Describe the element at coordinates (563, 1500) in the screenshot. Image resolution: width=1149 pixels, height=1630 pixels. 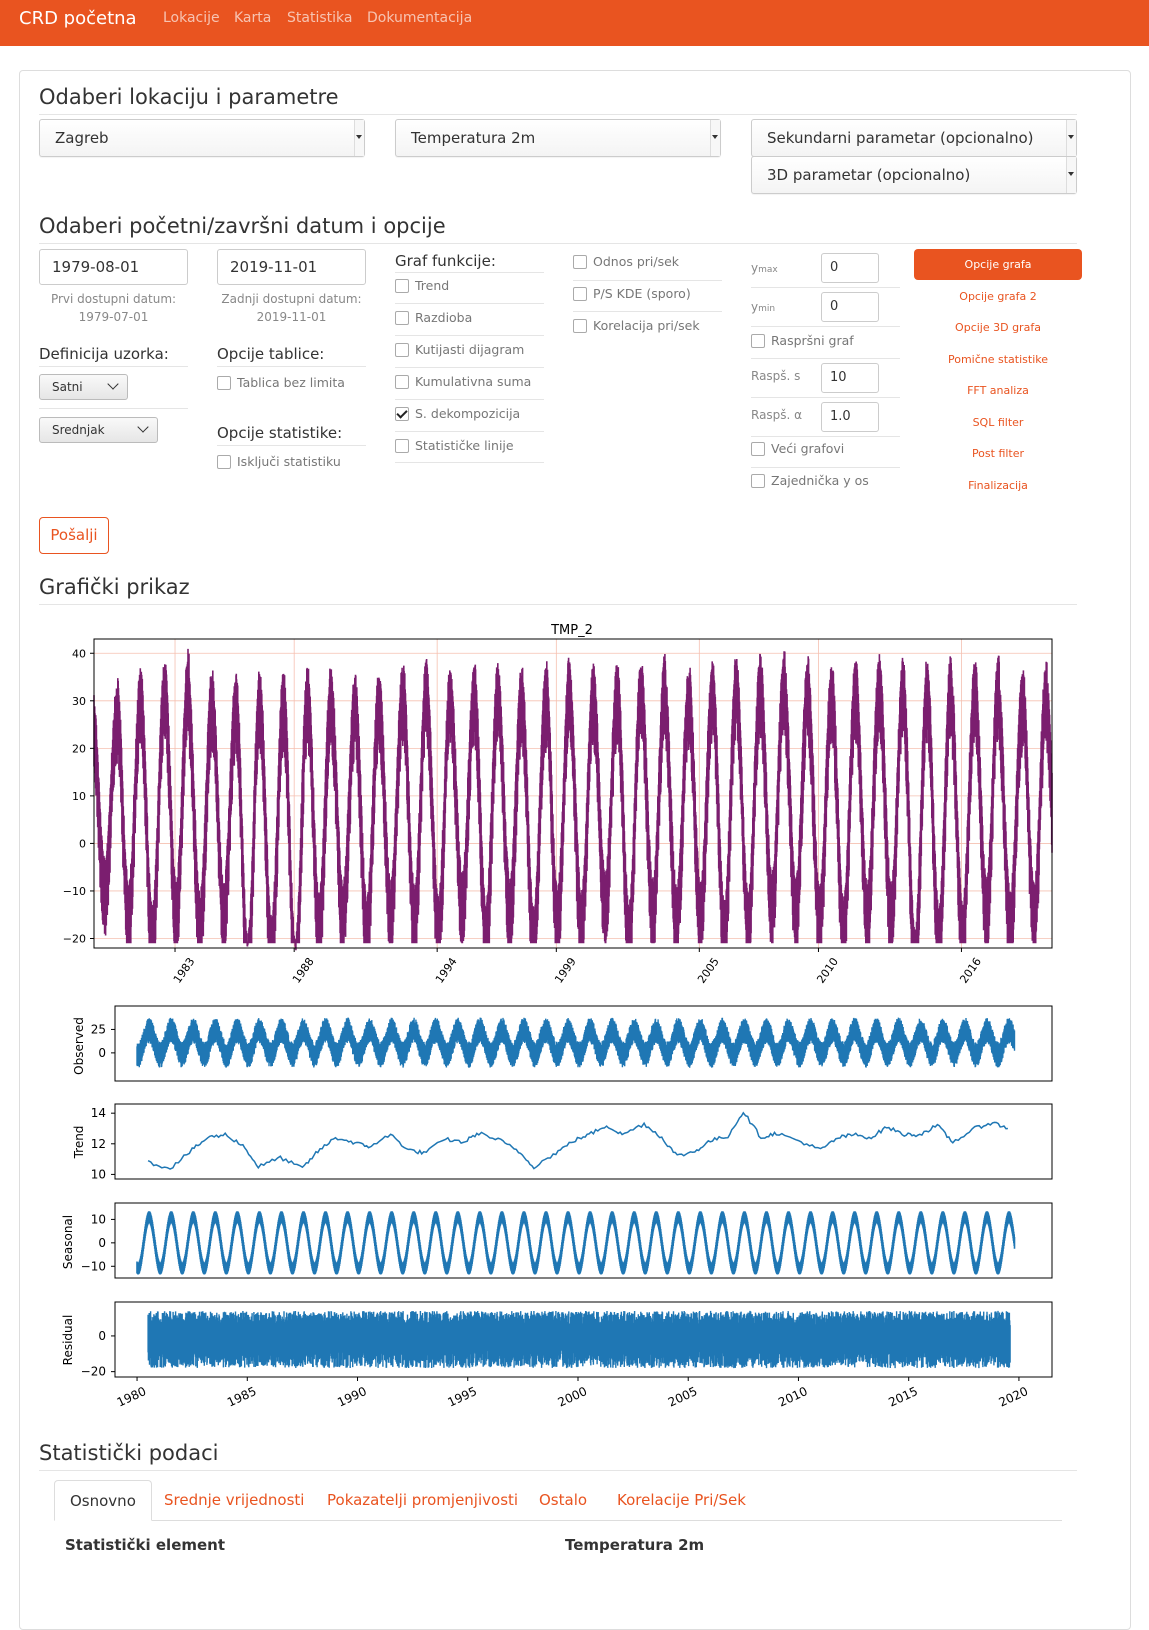
I see `tab-ostalo: Ostalo` at that location.